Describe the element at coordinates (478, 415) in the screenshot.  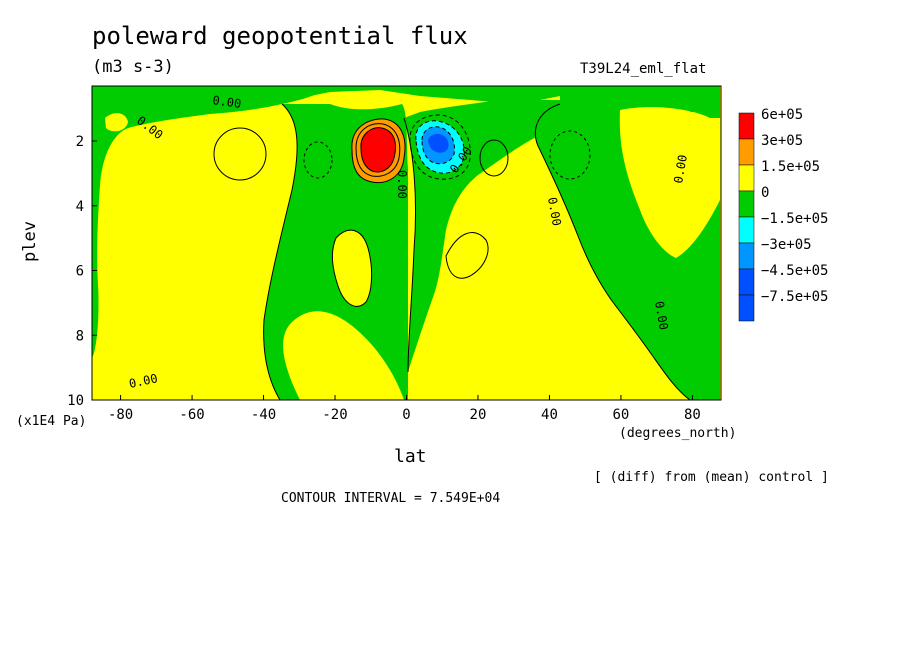
I see `x-tick-label: 20` at that location.